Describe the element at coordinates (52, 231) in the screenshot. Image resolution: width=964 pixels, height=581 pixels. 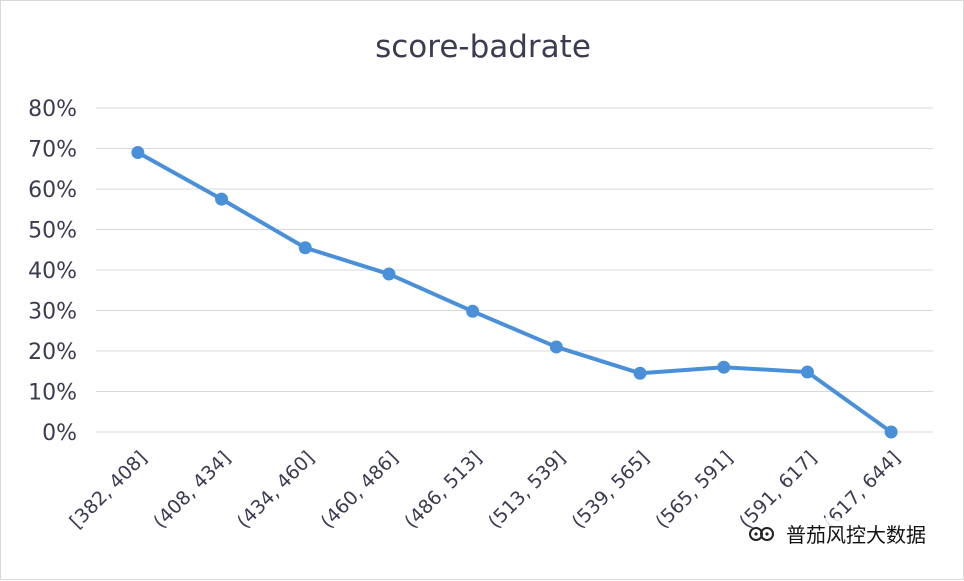
I see `y-tick-label: 50%` at that location.